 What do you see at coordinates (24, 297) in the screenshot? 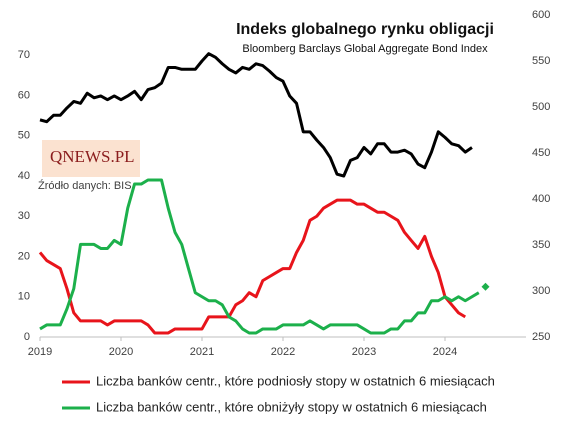
I see `y-tick-label: 10` at bounding box center [24, 297].